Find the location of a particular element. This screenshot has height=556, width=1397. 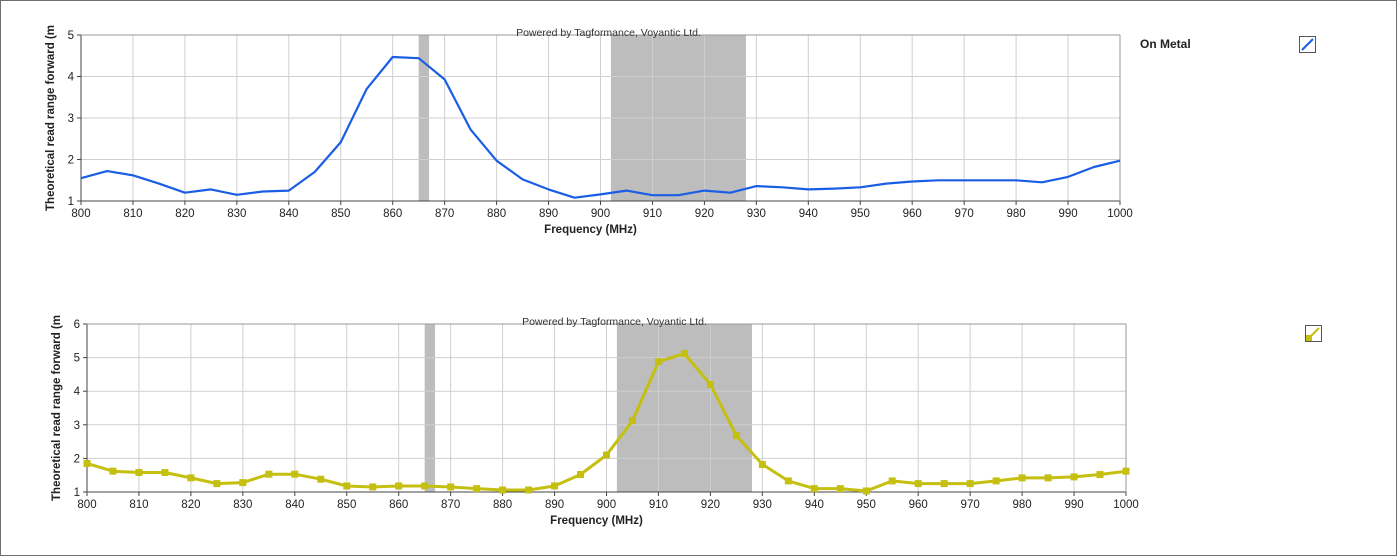

line-marker-style-icon is located at coordinates (1313, 334).